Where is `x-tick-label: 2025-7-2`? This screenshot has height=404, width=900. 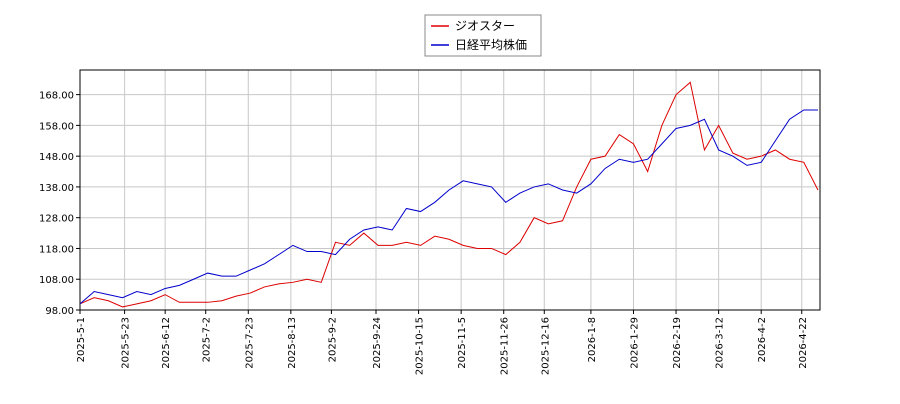 x-tick-label: 2025-7-2 is located at coordinates (207, 339).